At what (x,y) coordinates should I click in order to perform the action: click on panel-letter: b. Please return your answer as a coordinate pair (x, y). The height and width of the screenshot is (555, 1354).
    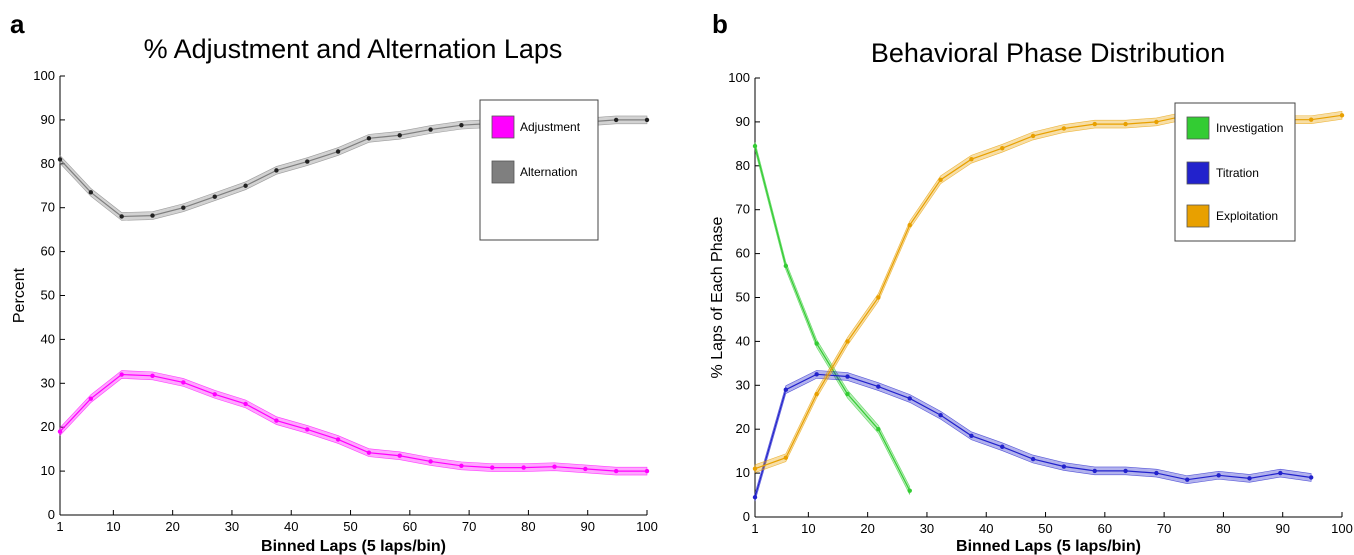
    Looking at the image, I should click on (720, 24).